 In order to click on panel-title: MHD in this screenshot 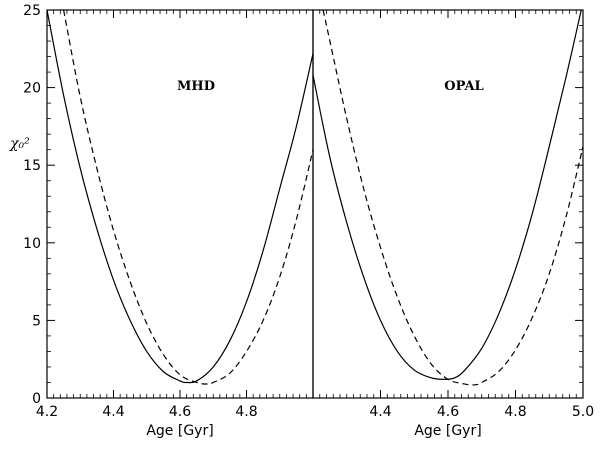, I will do `click(196, 86)`.